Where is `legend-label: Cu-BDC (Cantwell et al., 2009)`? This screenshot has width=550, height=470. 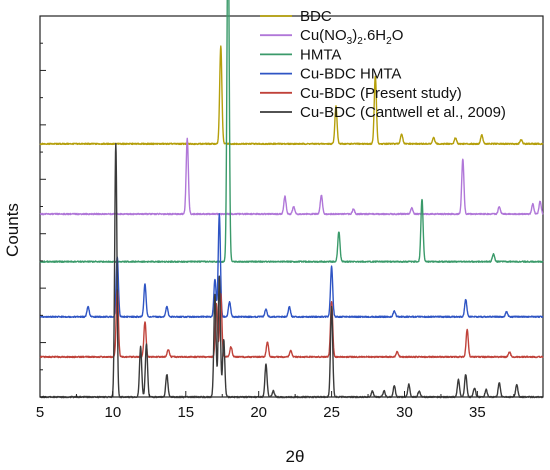
legend-label: Cu-BDC (Cantwell et al., 2009) is located at coordinates (403, 112).